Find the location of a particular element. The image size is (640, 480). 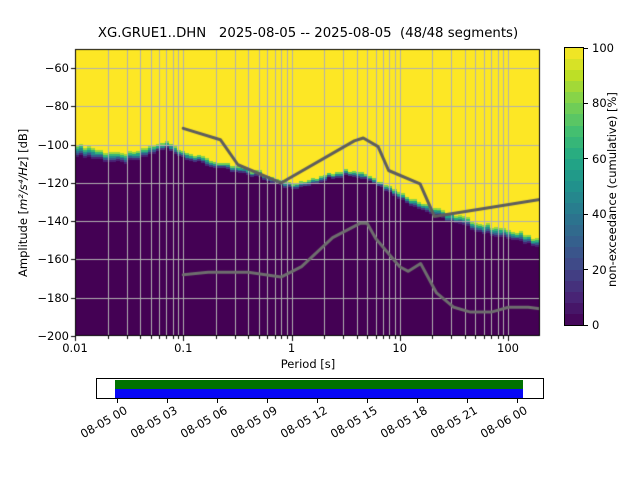

timeline-extent-bar is located at coordinates (319, 393).